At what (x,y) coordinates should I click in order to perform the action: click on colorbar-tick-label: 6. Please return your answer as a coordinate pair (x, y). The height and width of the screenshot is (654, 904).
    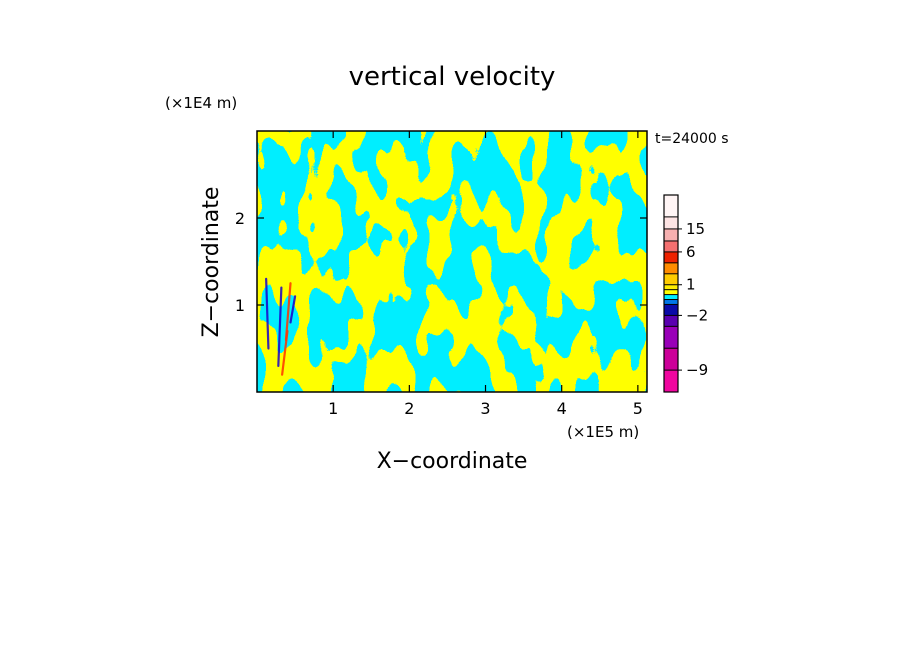
    Looking at the image, I should click on (691, 252).